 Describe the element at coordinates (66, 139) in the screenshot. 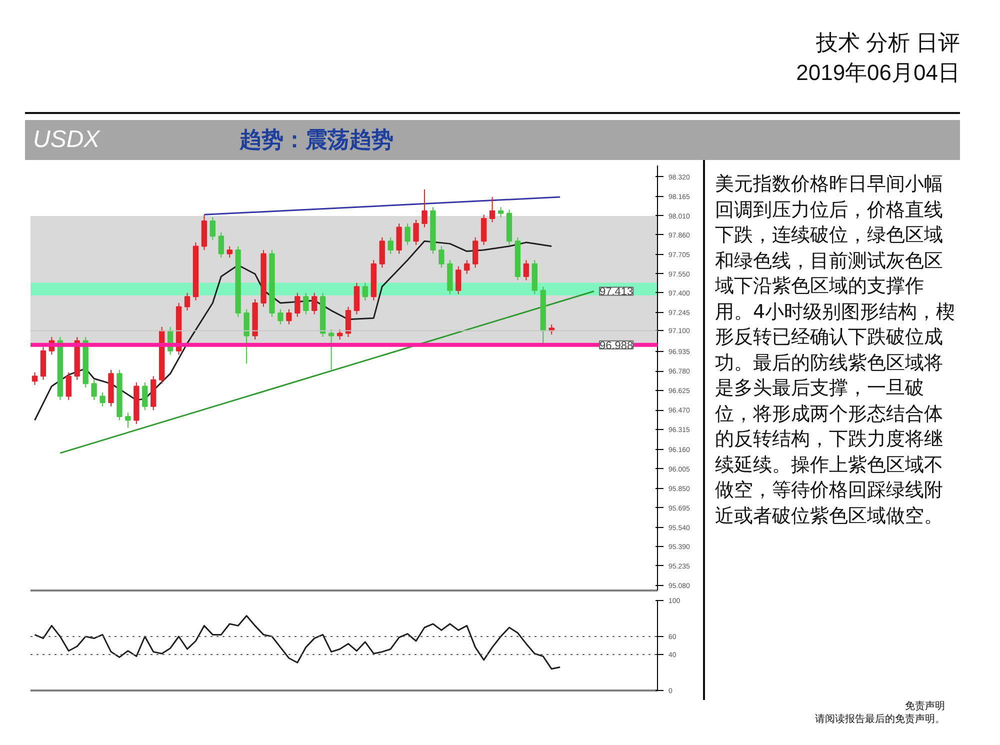

I see `chart-title: USDX` at that location.